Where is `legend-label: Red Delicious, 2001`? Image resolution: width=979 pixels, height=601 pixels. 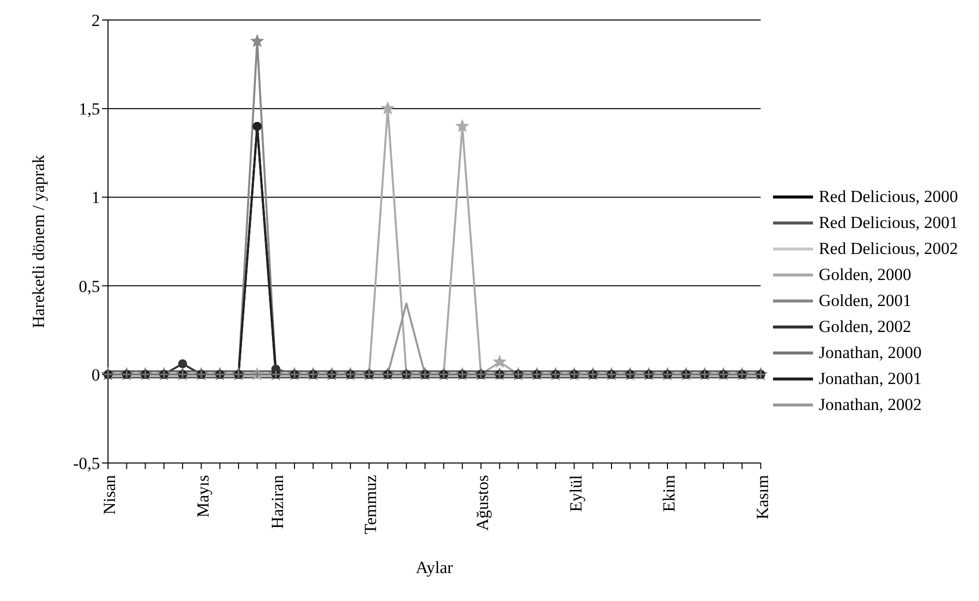 legend-label: Red Delicious, 2001 is located at coordinates (888, 223).